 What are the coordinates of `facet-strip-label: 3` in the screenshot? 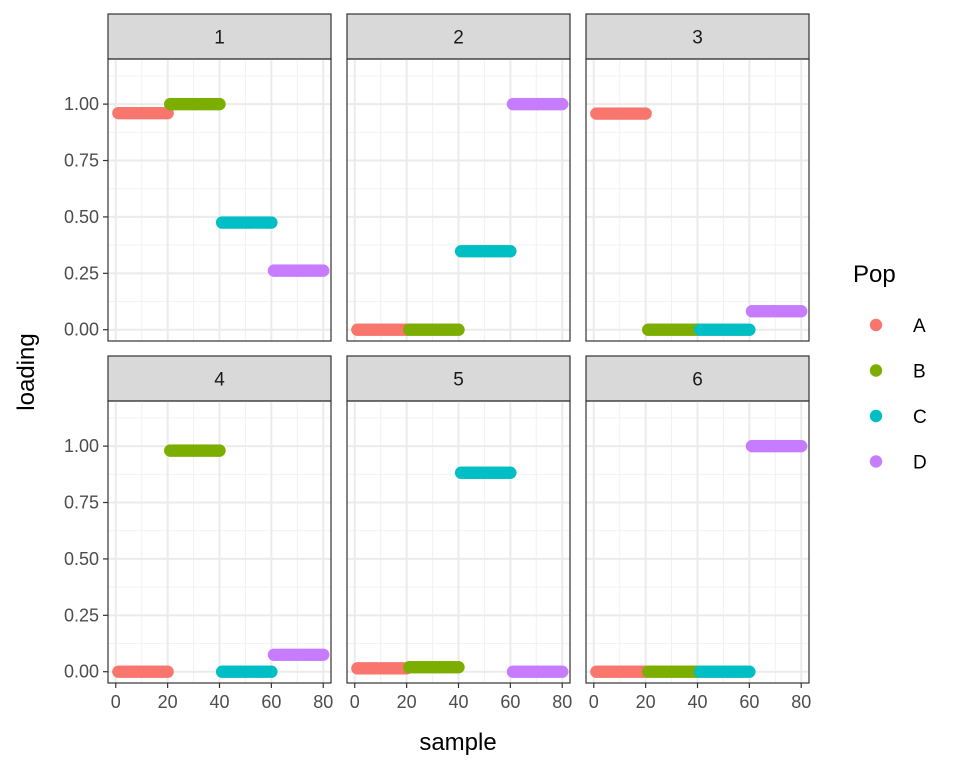 It's located at (697, 38).